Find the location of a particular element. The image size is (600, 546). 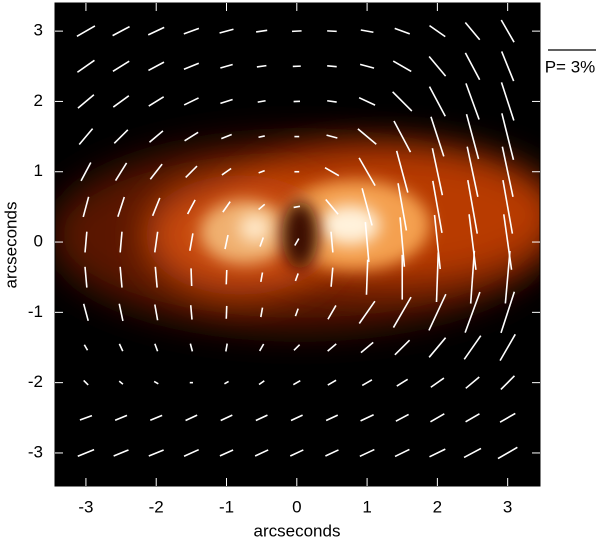

y-tick-label: 1 is located at coordinates (38, 170).